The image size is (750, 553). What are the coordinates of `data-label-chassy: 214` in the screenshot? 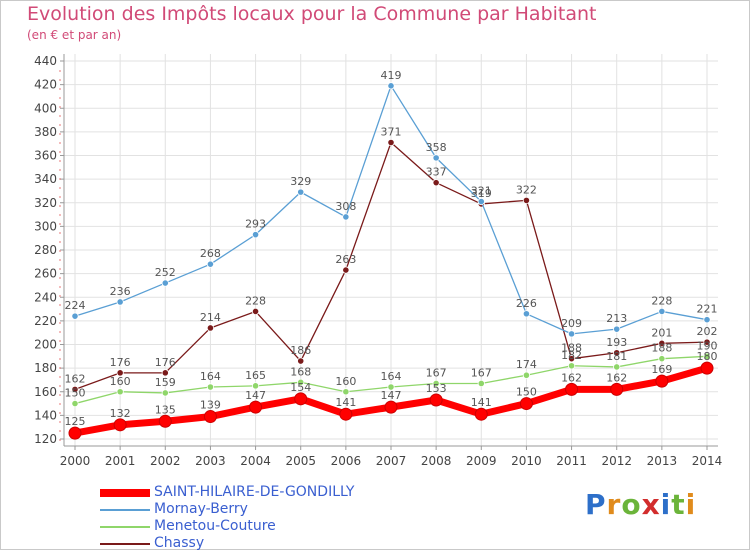 It's located at (210, 317).